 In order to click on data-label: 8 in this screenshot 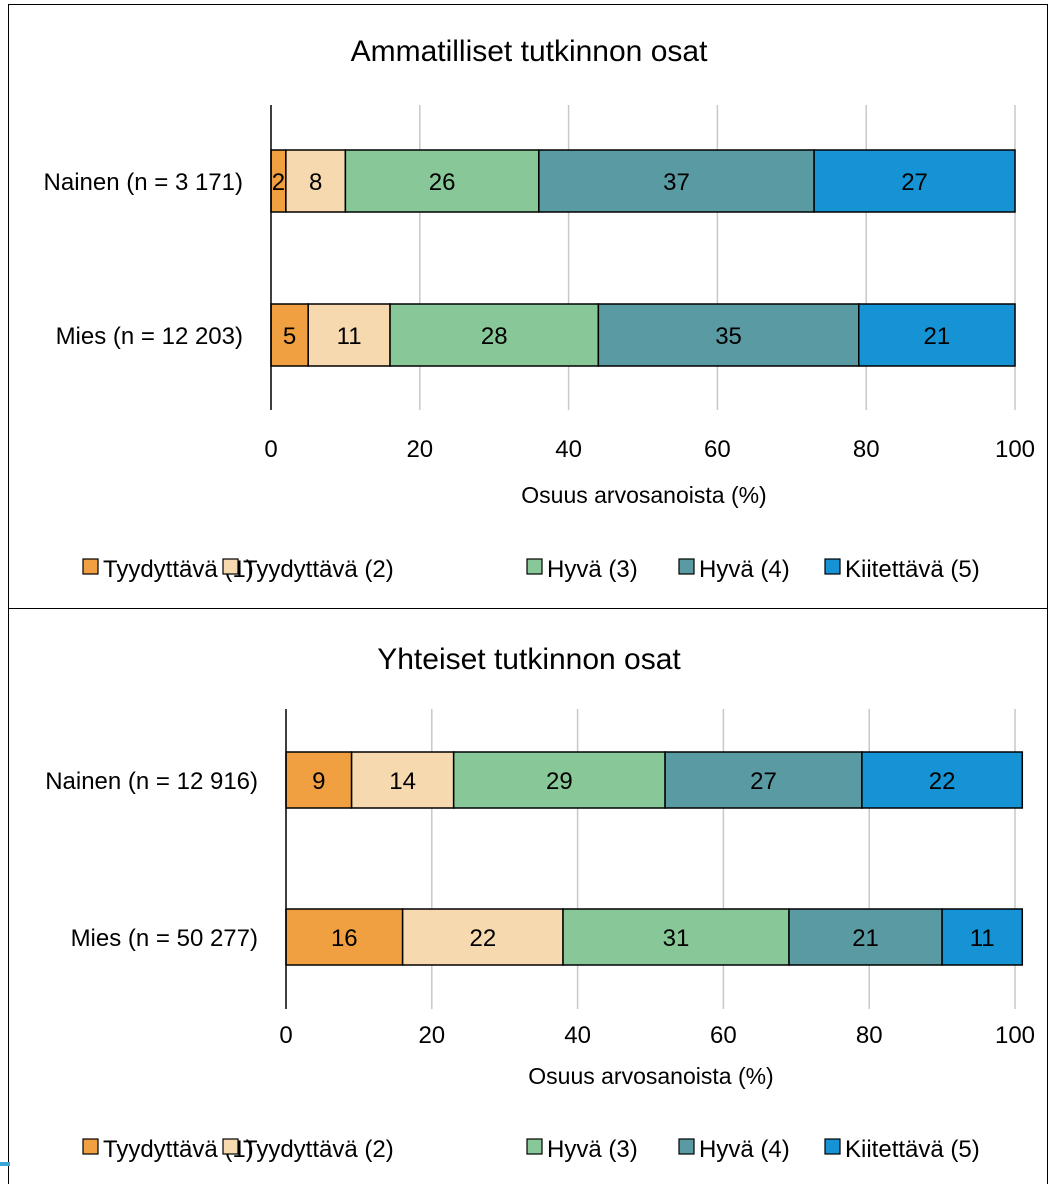, I will do `click(315, 182)`.